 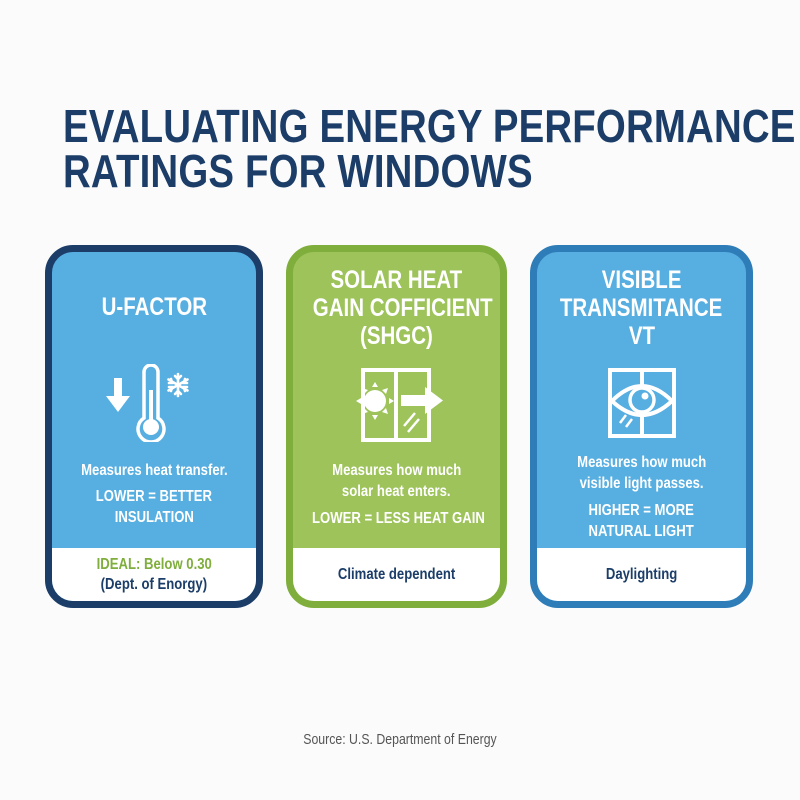 What do you see at coordinates (400, 739) in the screenshot?
I see `source-credit: Source: U.S. Department of Energy` at bounding box center [400, 739].